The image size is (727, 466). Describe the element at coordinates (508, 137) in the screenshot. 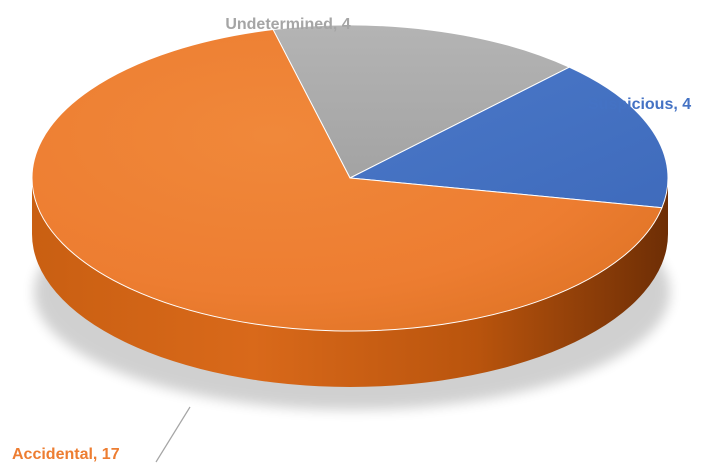

I see `pie-slice-suspicious` at that location.